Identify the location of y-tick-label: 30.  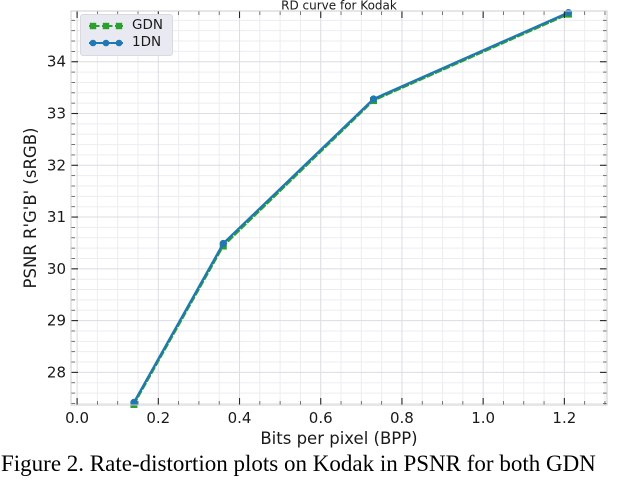
(56, 269).